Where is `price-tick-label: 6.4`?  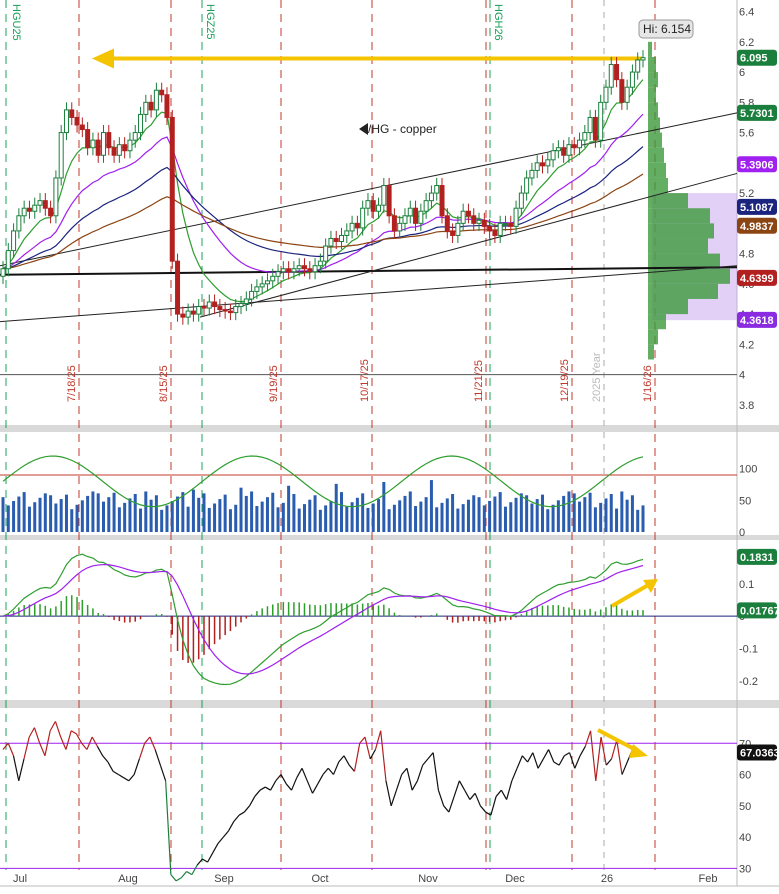
price-tick-label: 6.4 is located at coordinates (746, 13).